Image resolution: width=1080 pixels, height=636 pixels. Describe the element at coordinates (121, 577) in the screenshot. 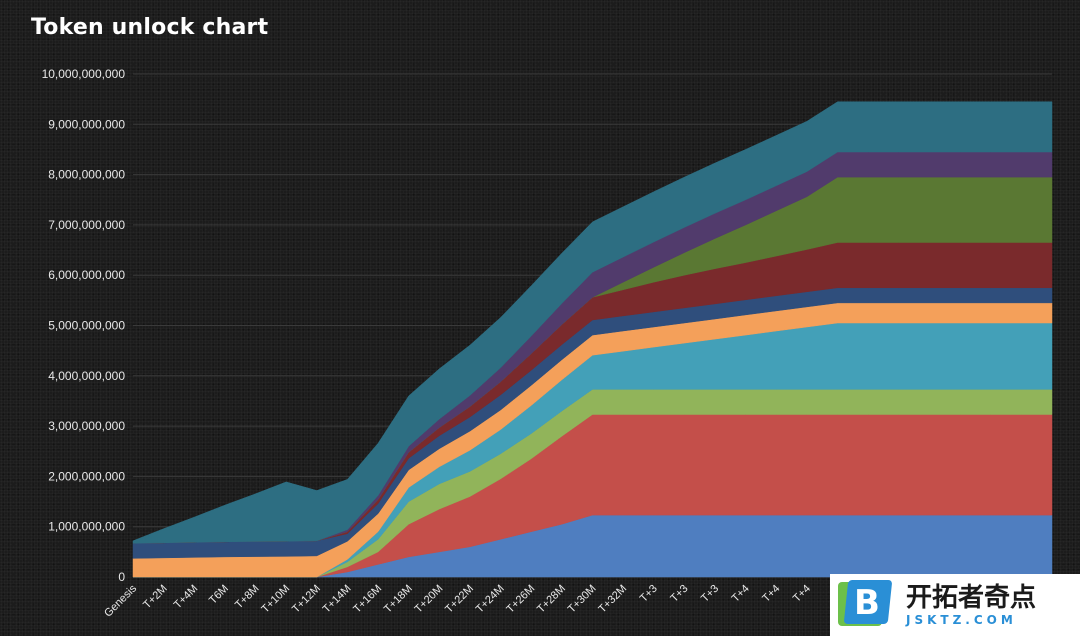

I see `y-tick-label: 0` at that location.